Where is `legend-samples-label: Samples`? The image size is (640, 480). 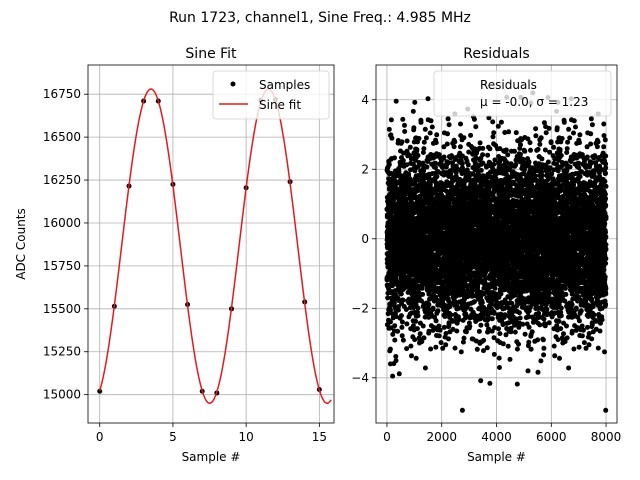
legend-samples-label: Samples is located at coordinates (284, 85).